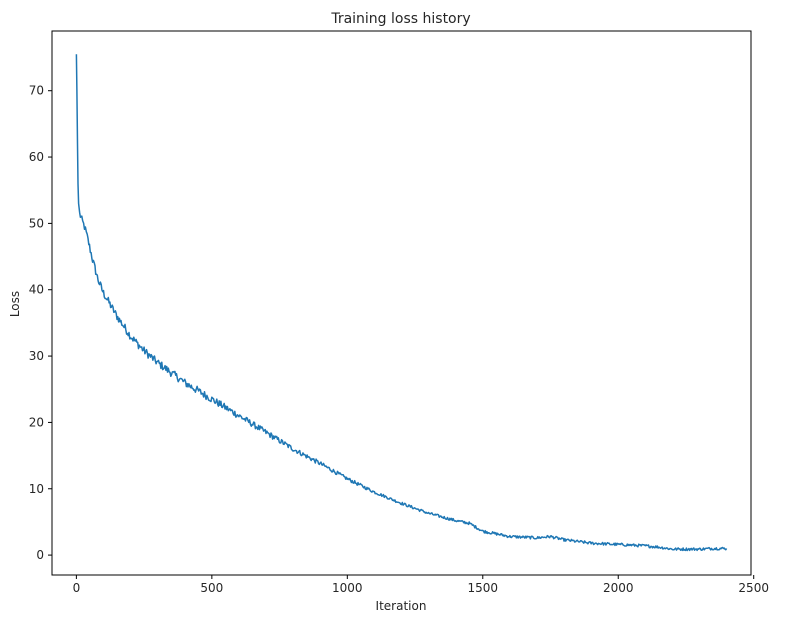 Image resolution: width=808 pixels, height=640 pixels. Describe the element at coordinates (618, 588) in the screenshot. I see `x-tick-label: 2000` at that location.